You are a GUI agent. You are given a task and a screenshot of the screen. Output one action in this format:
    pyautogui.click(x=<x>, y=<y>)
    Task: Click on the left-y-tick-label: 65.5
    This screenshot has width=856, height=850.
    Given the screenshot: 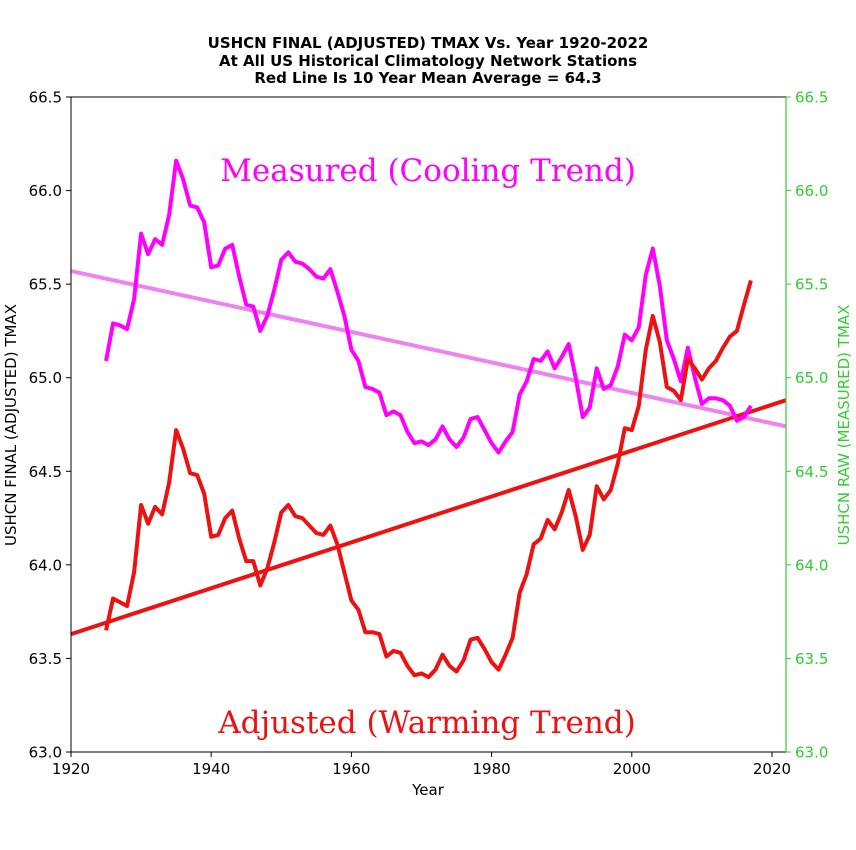 What is the action you would take?
    pyautogui.click(x=45, y=285)
    